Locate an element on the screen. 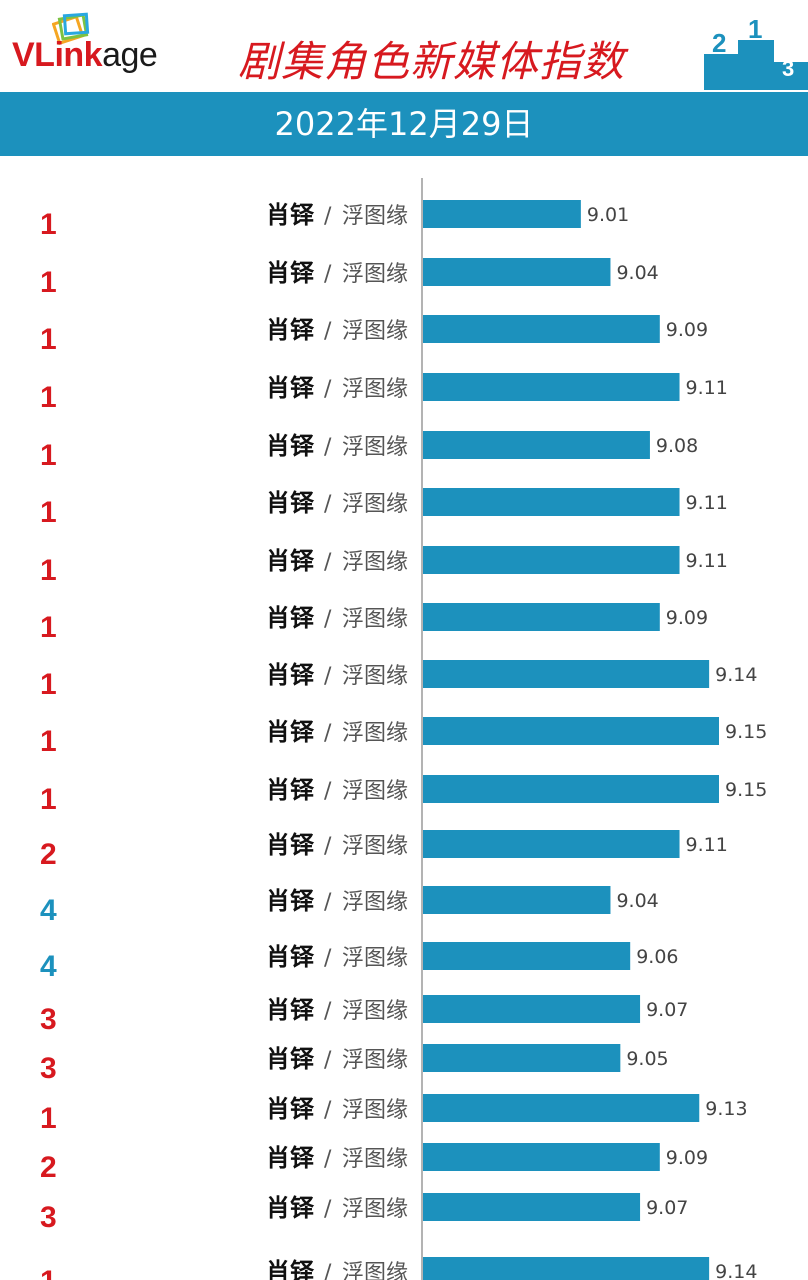  podium-label-2: 2 is located at coordinates (719, 43).